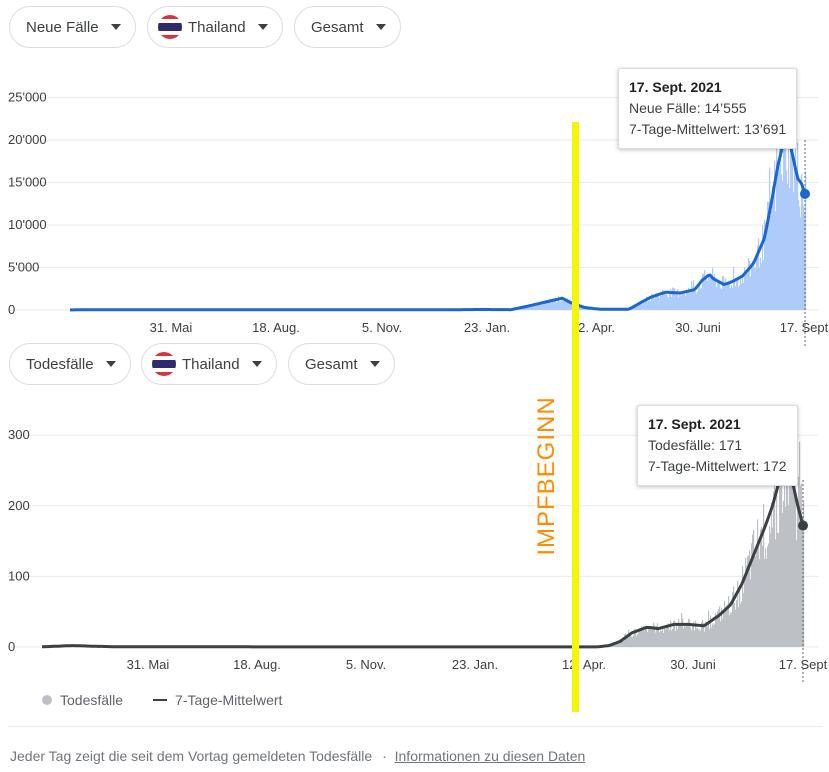  Describe the element at coordinates (19, 575) in the screenshot. I see `y-tick-label: 100` at that location.